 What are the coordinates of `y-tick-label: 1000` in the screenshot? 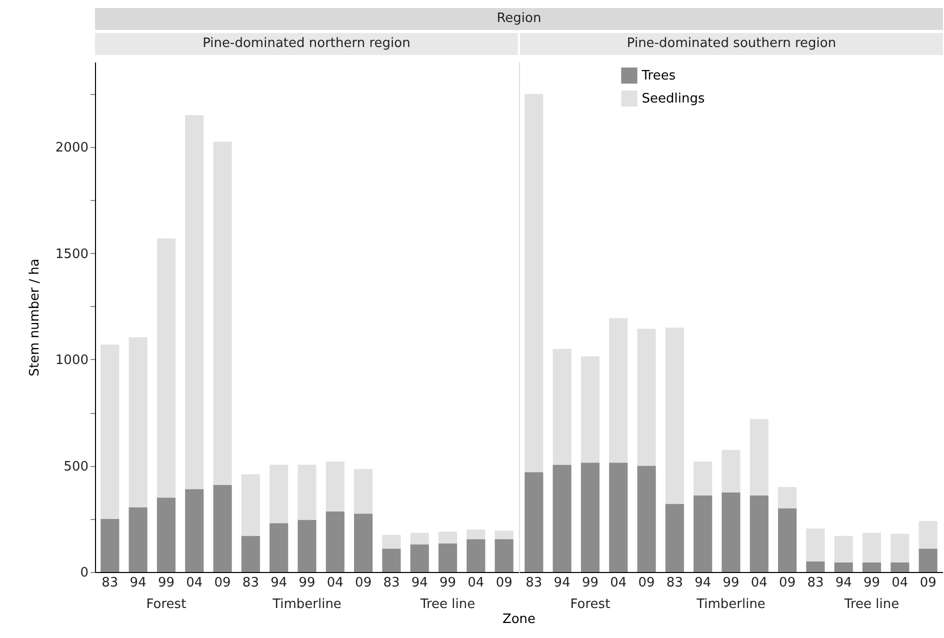 It's located at (71, 360).